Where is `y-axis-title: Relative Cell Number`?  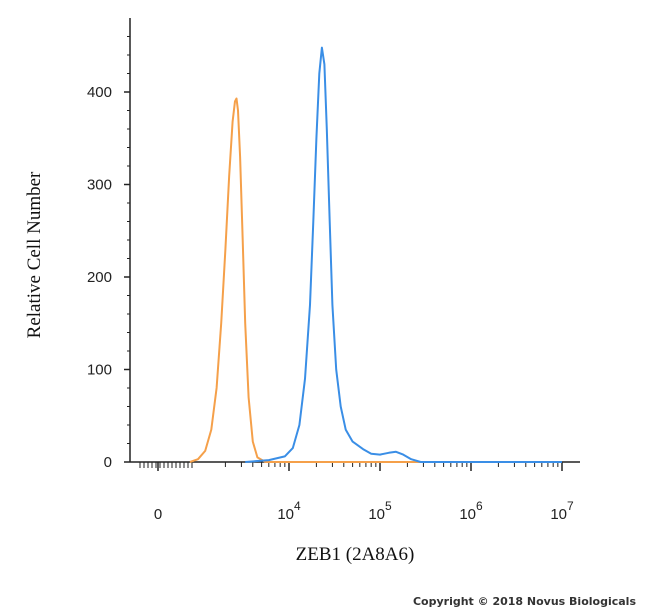
y-axis-title: Relative Cell Number is located at coordinates (34, 254).